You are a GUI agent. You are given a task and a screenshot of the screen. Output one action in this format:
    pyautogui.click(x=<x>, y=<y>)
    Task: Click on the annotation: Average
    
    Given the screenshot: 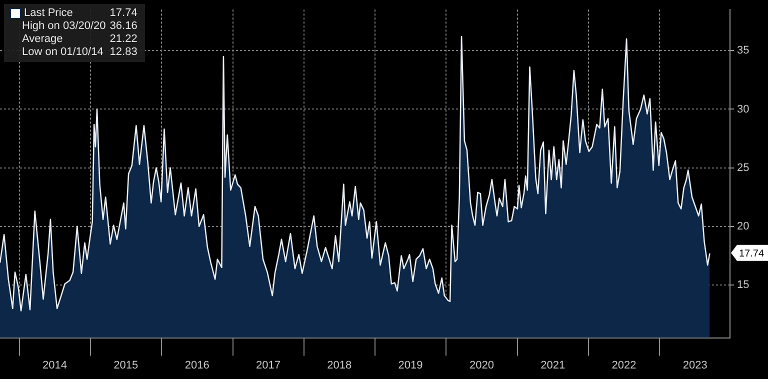 What is the action you would take?
    pyautogui.click(x=43, y=39)
    